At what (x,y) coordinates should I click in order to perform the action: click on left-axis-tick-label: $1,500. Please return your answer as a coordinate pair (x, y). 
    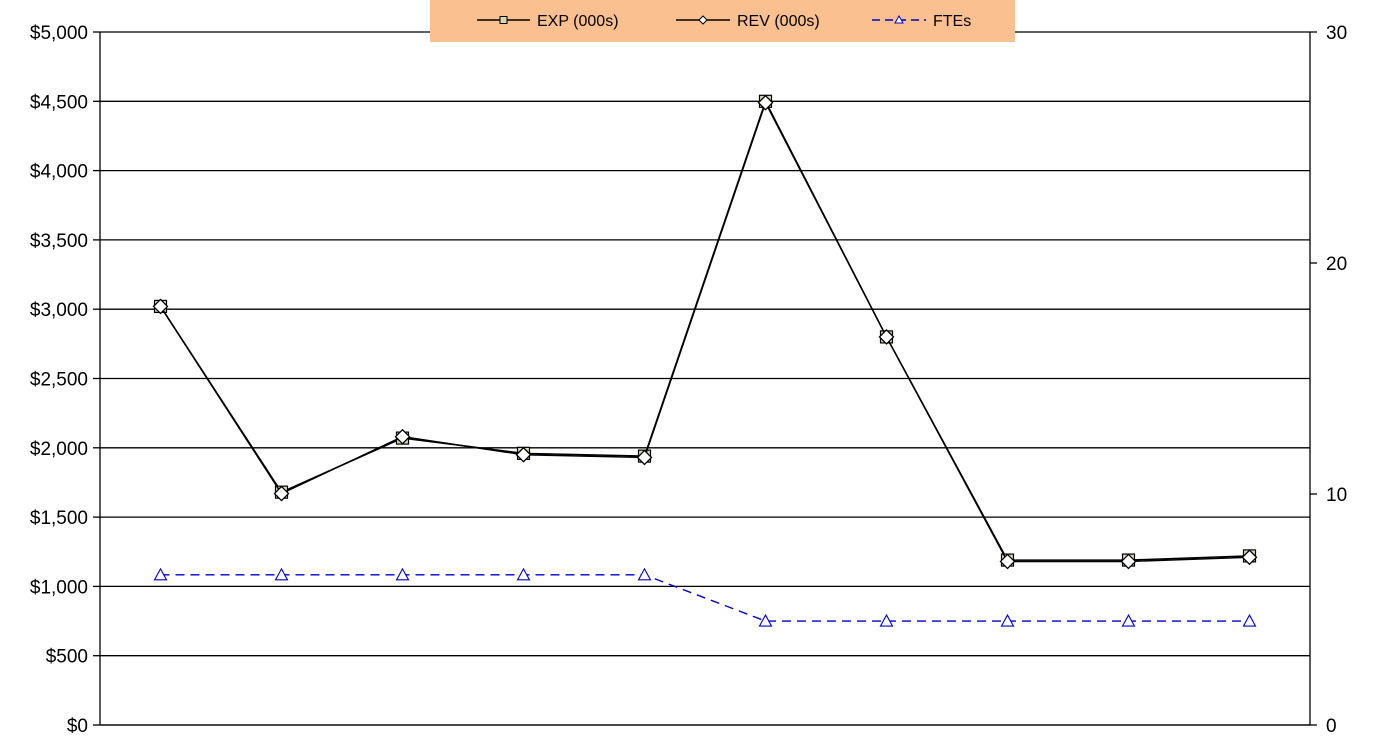
    Looking at the image, I should click on (59, 518).